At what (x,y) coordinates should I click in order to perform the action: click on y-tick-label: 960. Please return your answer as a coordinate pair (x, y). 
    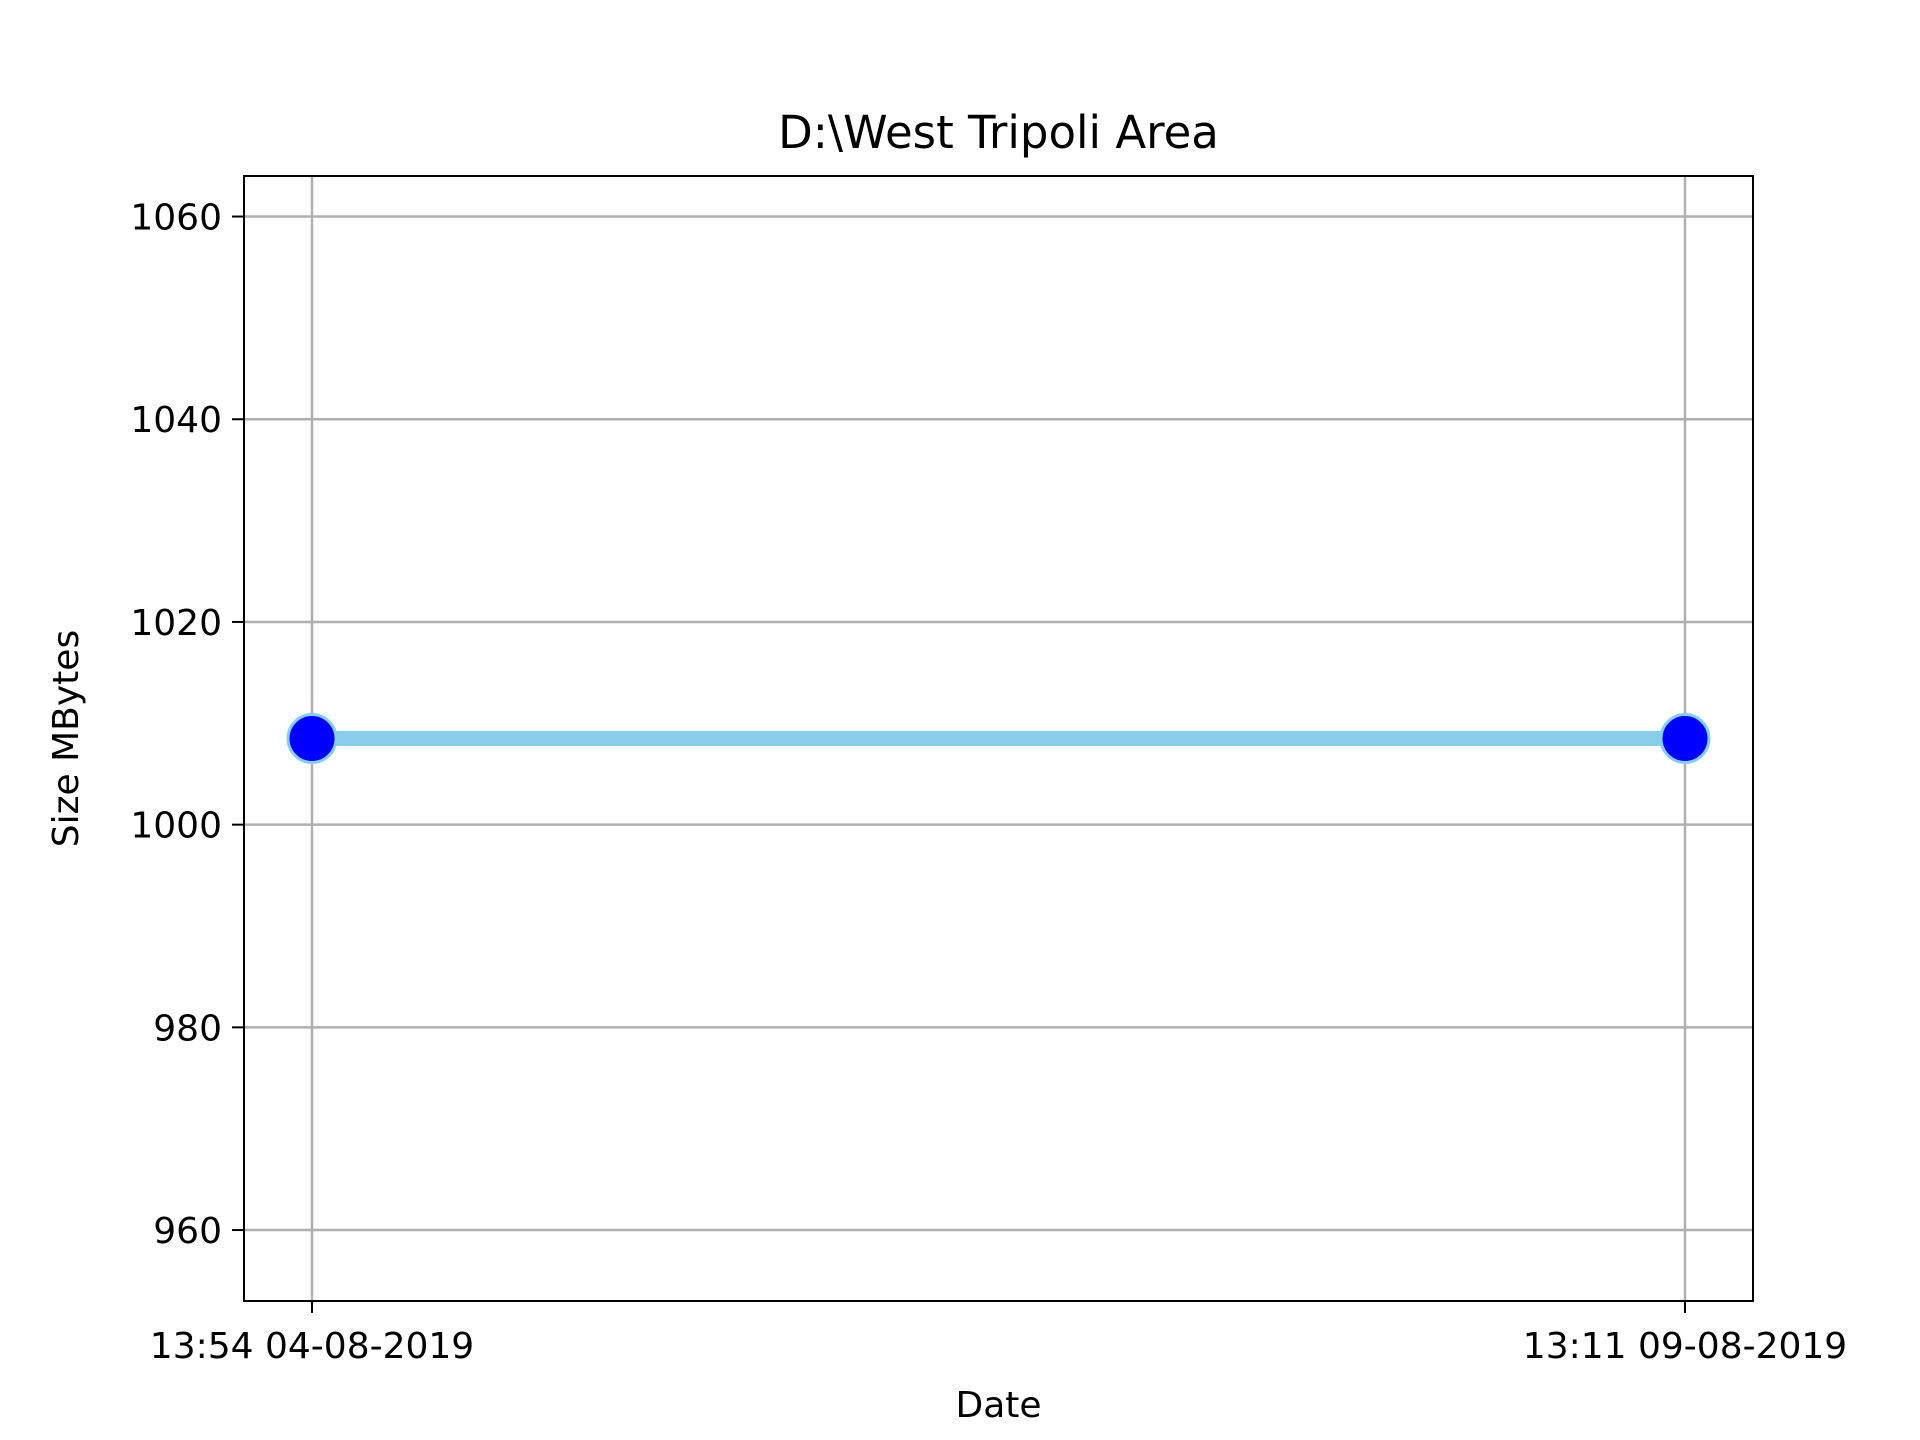
    Looking at the image, I should click on (187, 1231).